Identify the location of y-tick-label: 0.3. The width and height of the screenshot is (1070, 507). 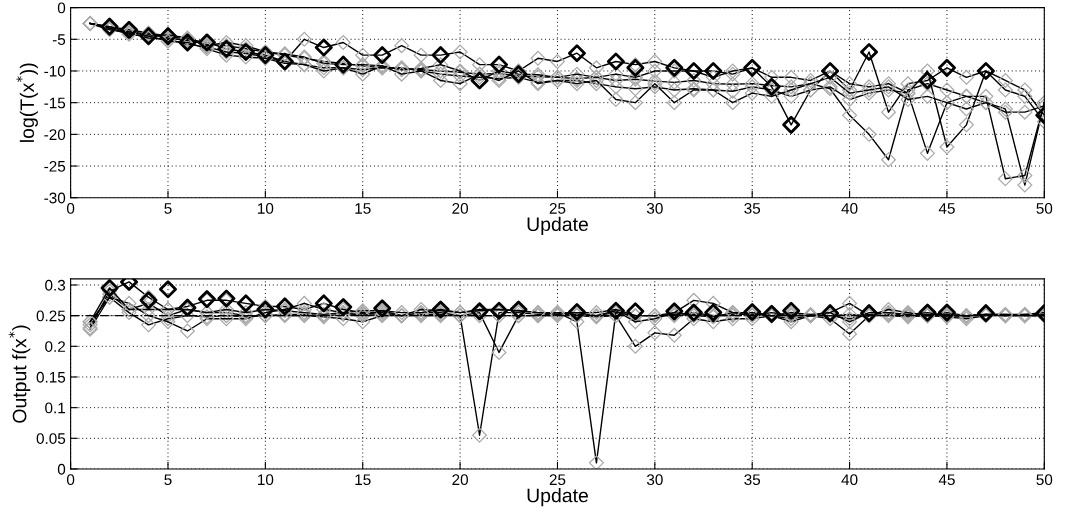
(55, 285).